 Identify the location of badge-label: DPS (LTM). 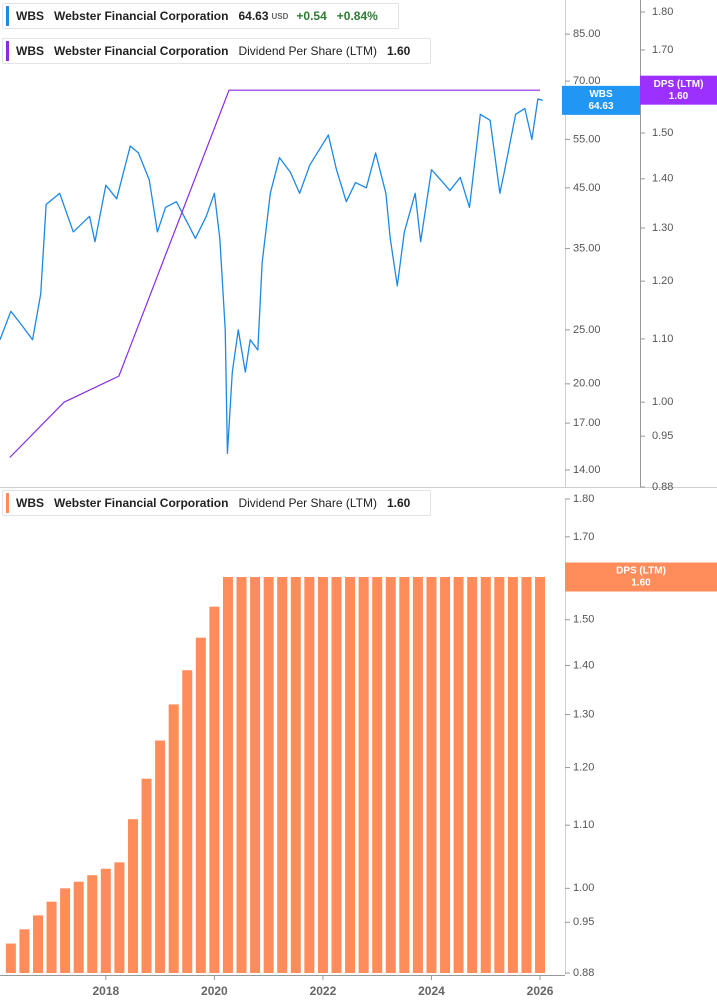
(641, 571).